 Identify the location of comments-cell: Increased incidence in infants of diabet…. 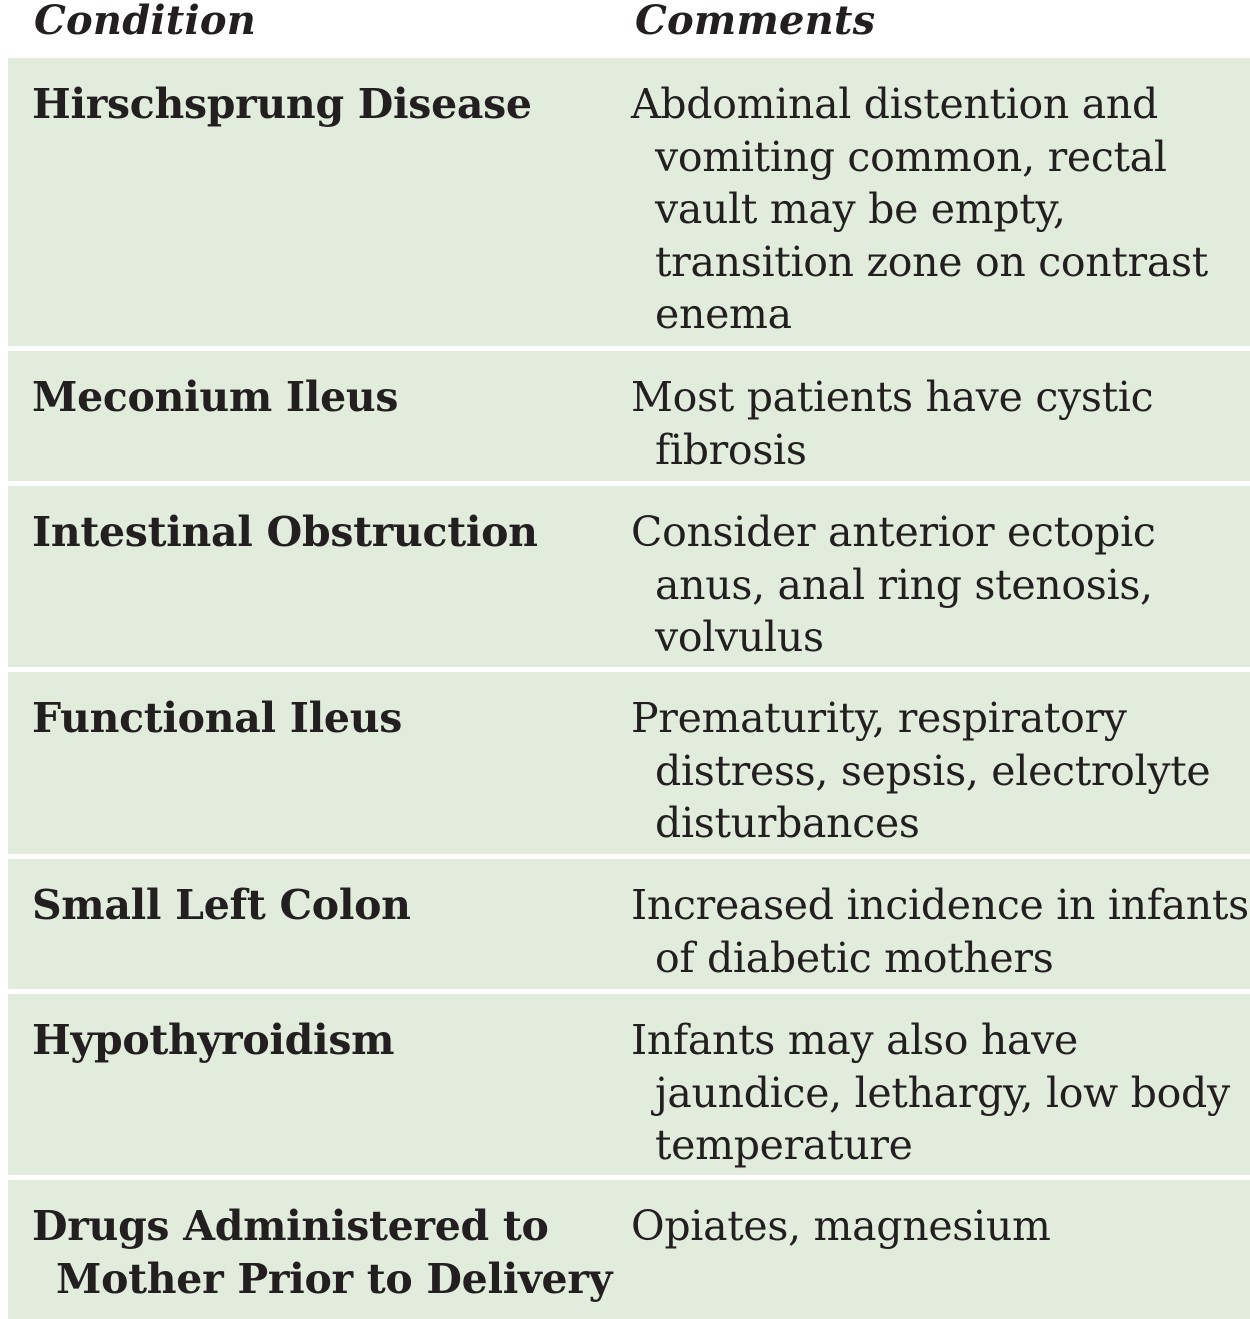
(940, 931).